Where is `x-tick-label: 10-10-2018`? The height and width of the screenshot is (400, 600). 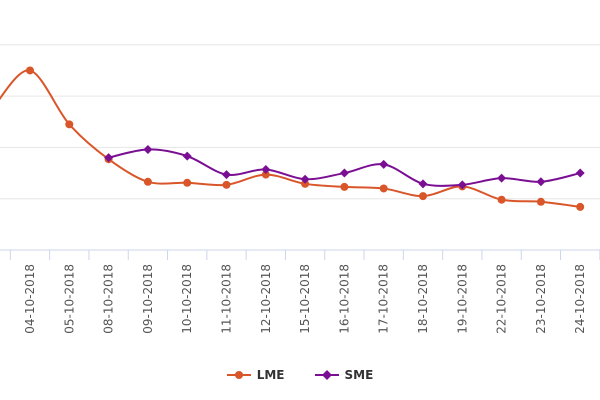
x-tick-label: 10-10-2018 is located at coordinates (187, 299).